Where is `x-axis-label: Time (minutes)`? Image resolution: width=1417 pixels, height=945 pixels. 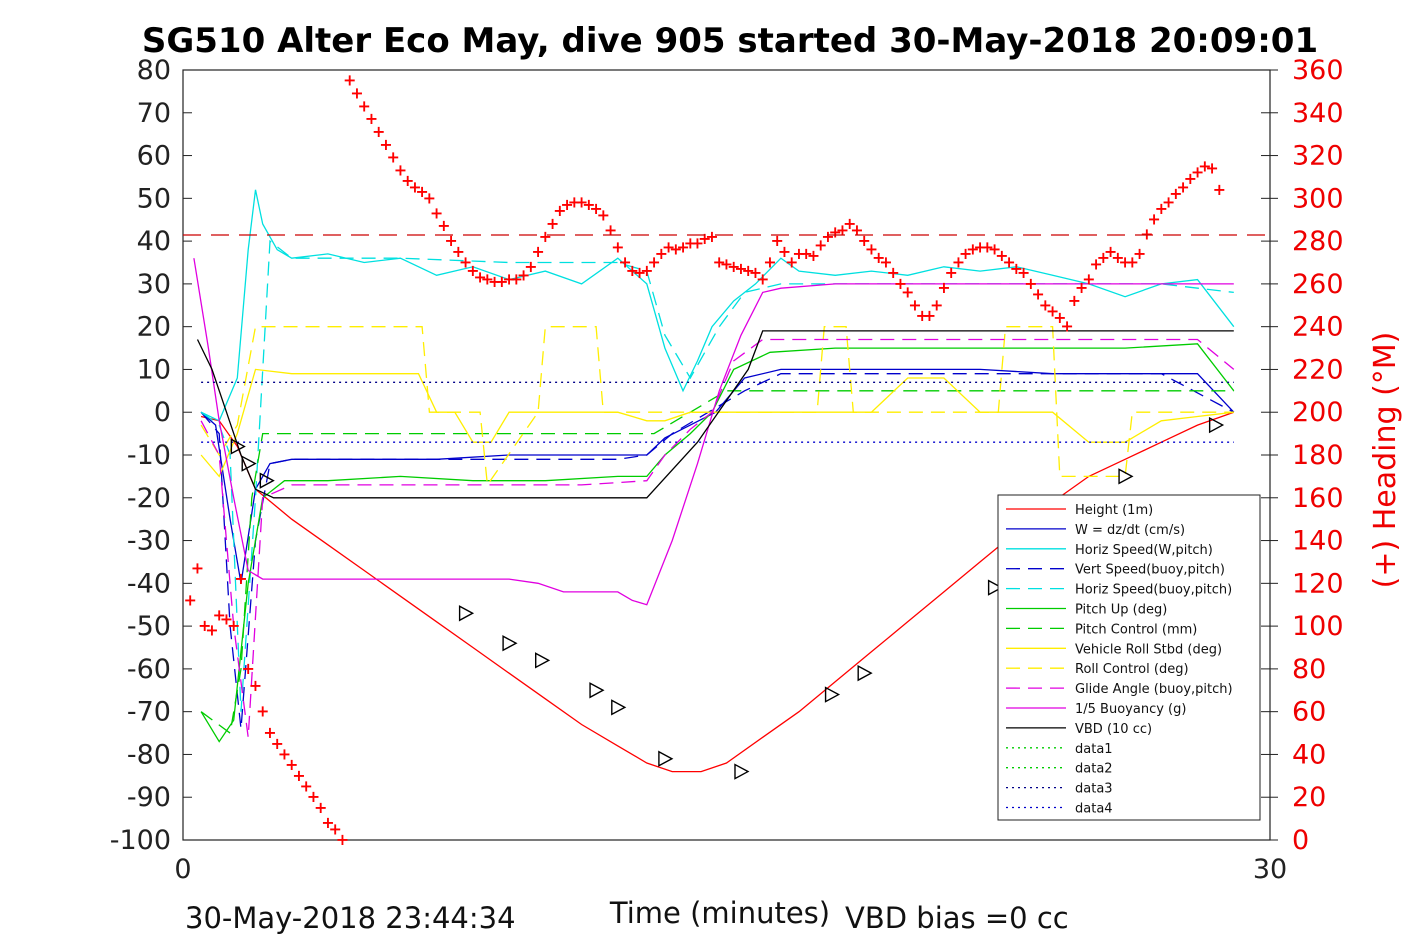
x-axis-label: Time (minutes) is located at coordinates (719, 913).